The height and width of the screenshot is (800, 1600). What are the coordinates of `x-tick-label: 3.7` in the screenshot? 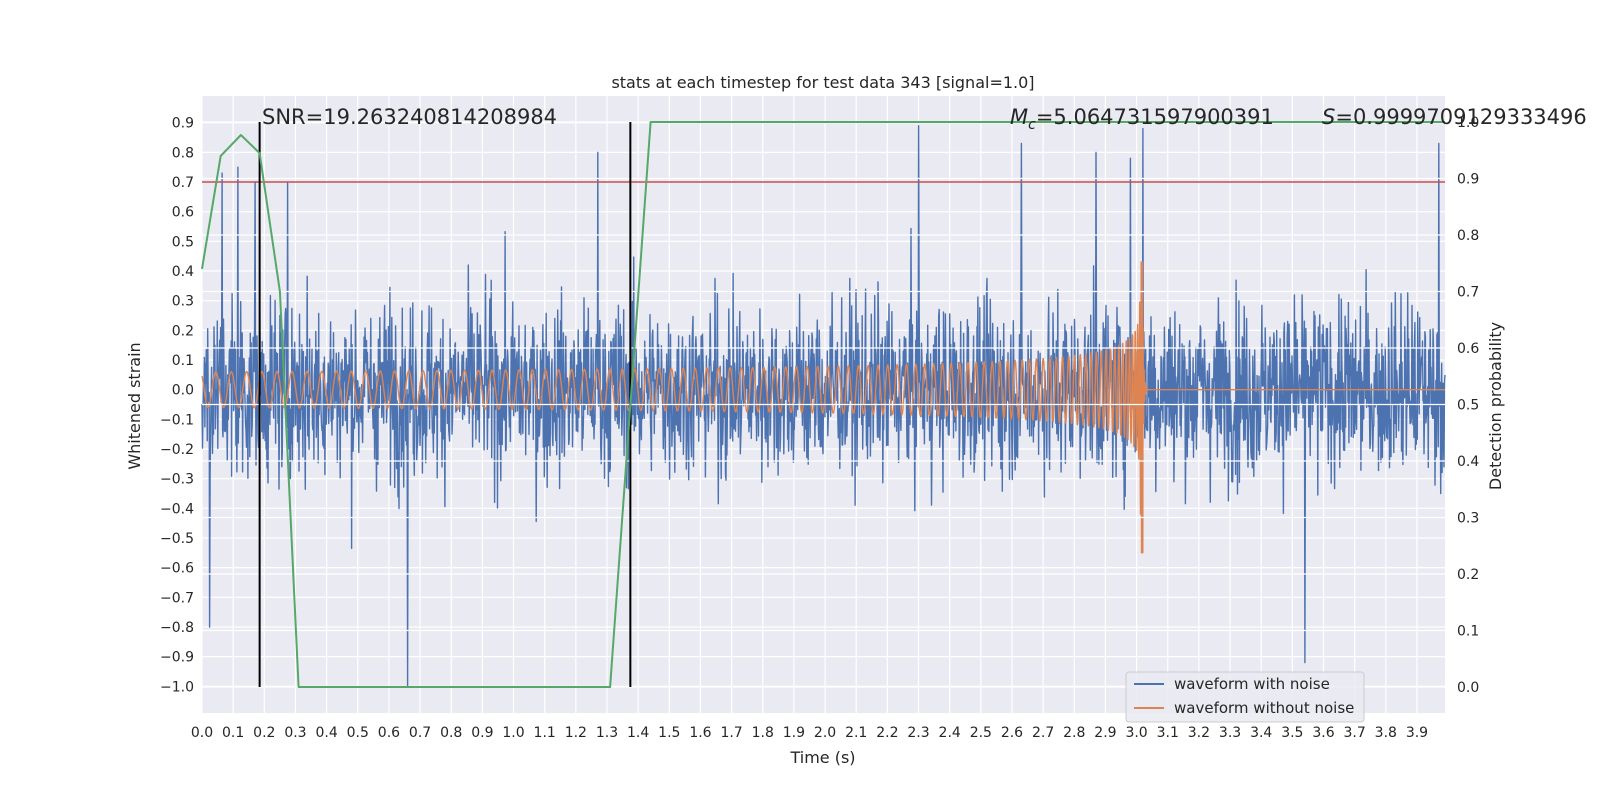 It's located at (1355, 733).